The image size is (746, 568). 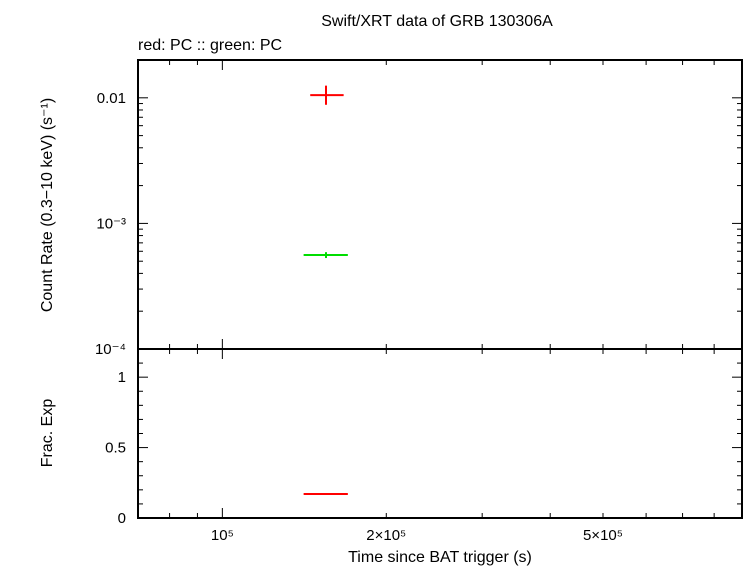 I want to click on bottom-y-axis-label: Frac. Exp, so click(x=47, y=433).